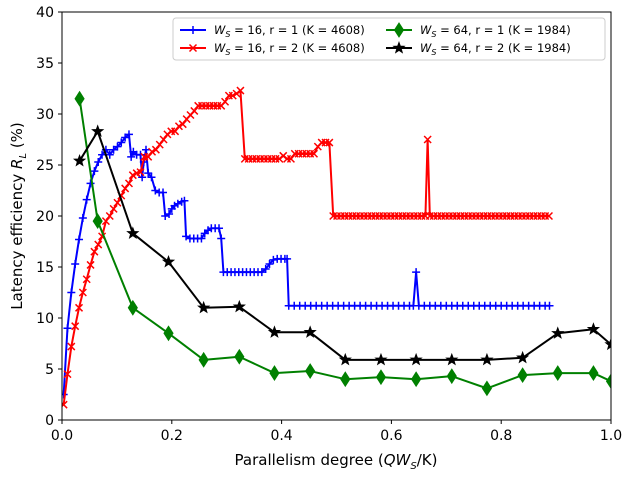 This screenshot has width=624, height=477. What do you see at coordinates (611, 436) in the screenshot?
I see `x-tick-label: 1.0` at bounding box center [611, 436].